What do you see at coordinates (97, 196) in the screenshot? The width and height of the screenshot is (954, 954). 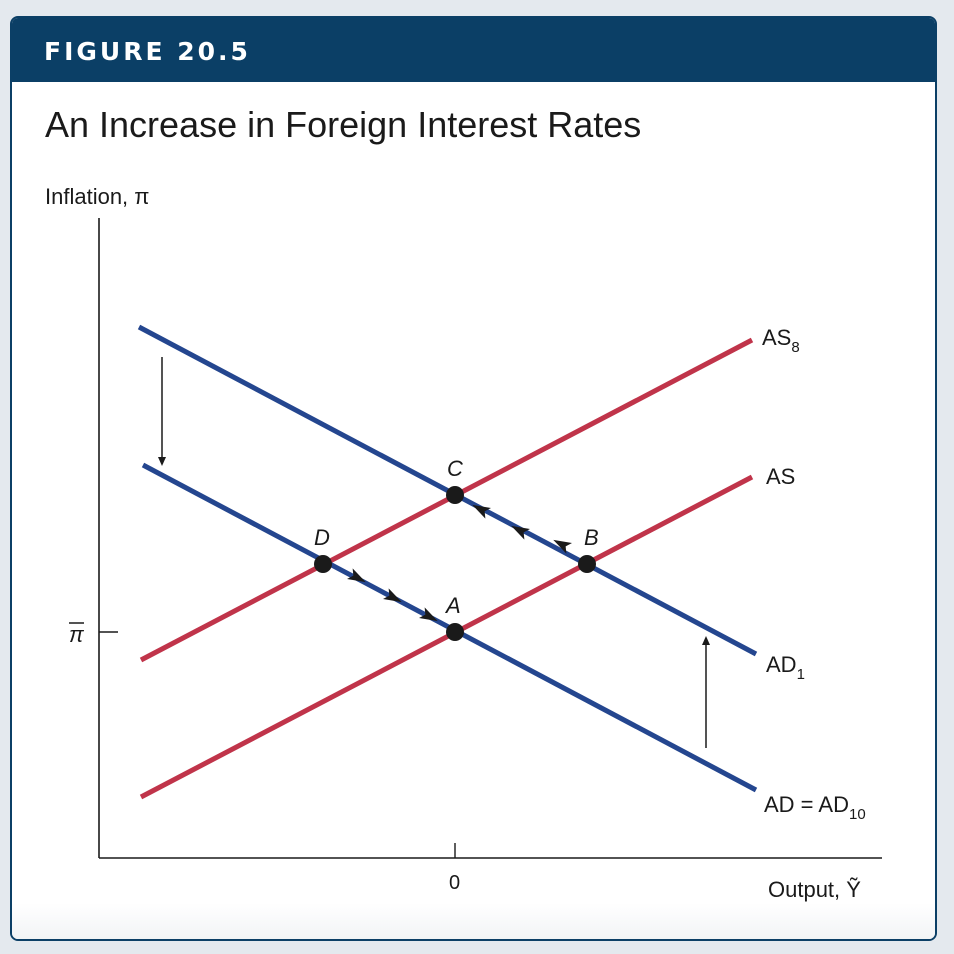 I see `y-axis-label: Inflation, π` at bounding box center [97, 196].